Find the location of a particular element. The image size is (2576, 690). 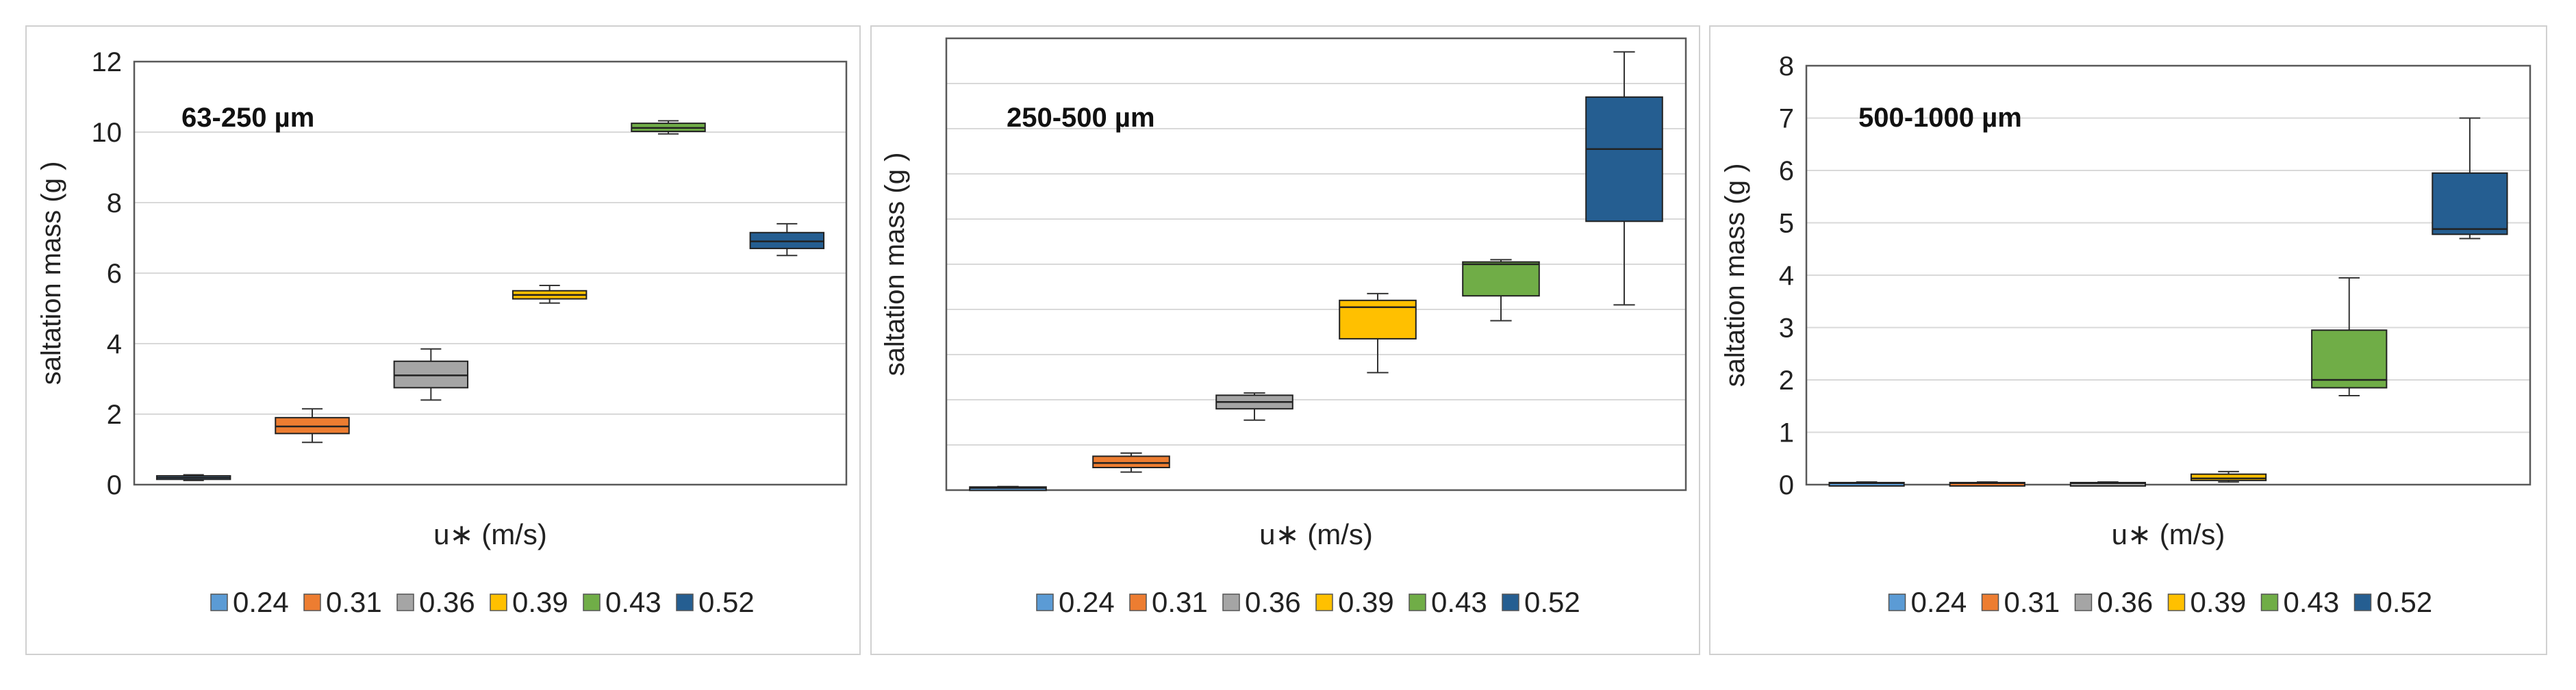

y-tick-label: 10 is located at coordinates (107, 133).